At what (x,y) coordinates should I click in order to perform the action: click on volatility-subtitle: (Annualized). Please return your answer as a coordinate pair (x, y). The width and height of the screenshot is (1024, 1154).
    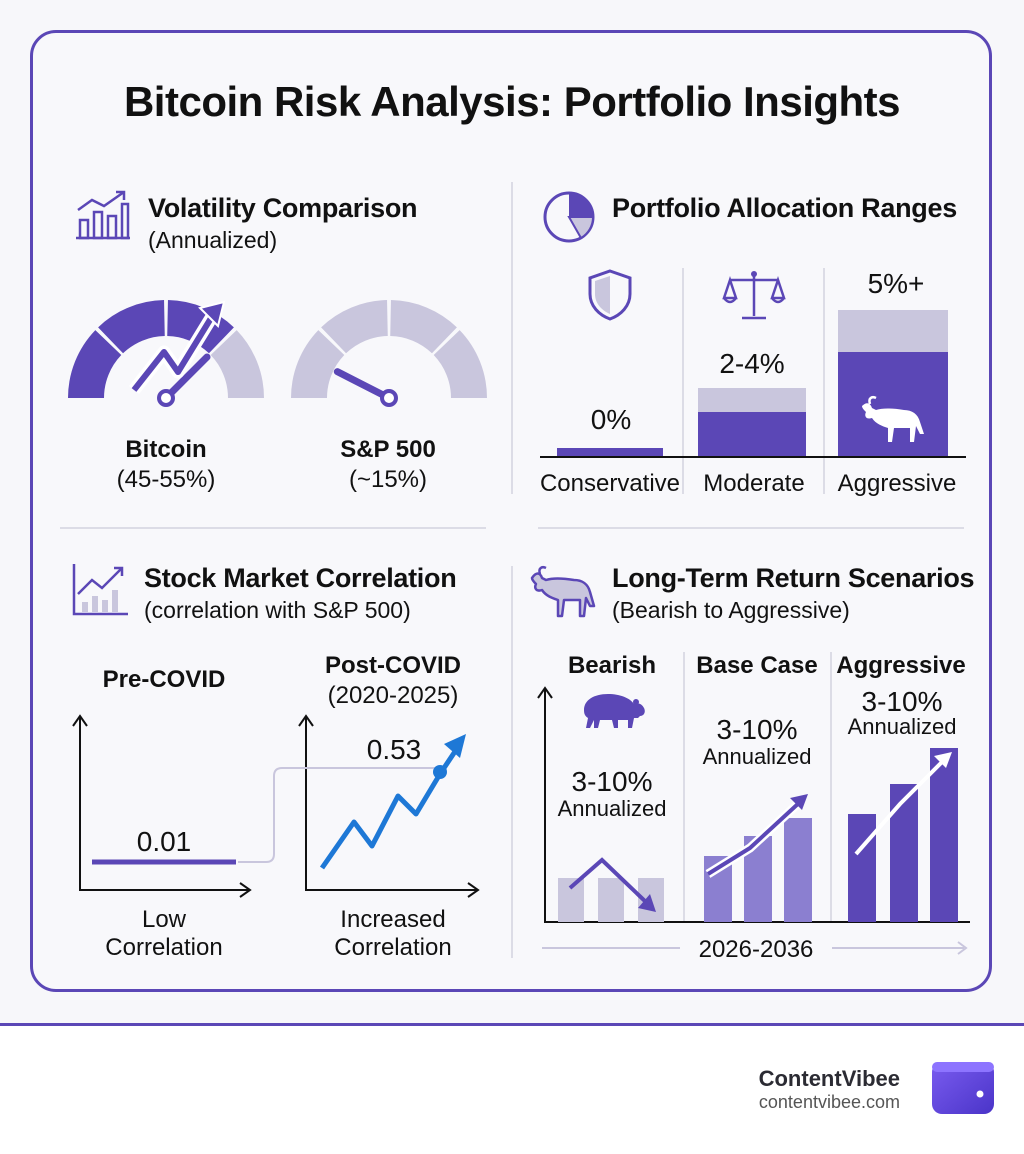
    Looking at the image, I should click on (213, 240).